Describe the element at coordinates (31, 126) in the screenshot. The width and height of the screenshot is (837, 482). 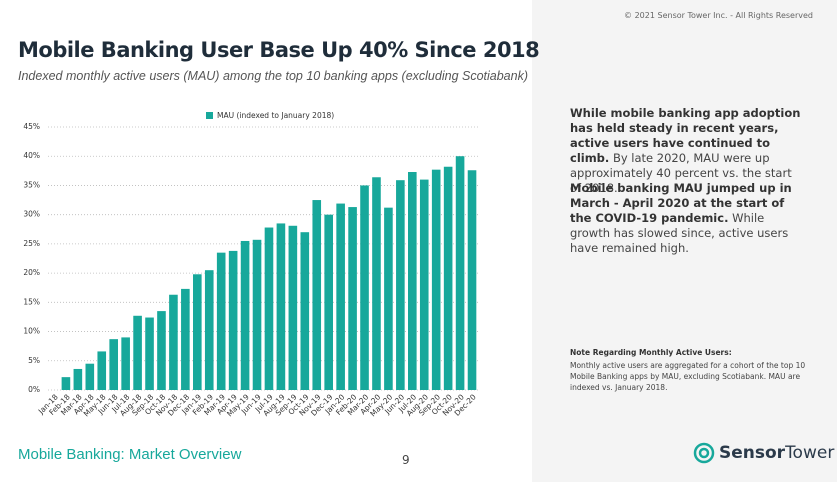
I see `y-tick-label: 45%` at that location.